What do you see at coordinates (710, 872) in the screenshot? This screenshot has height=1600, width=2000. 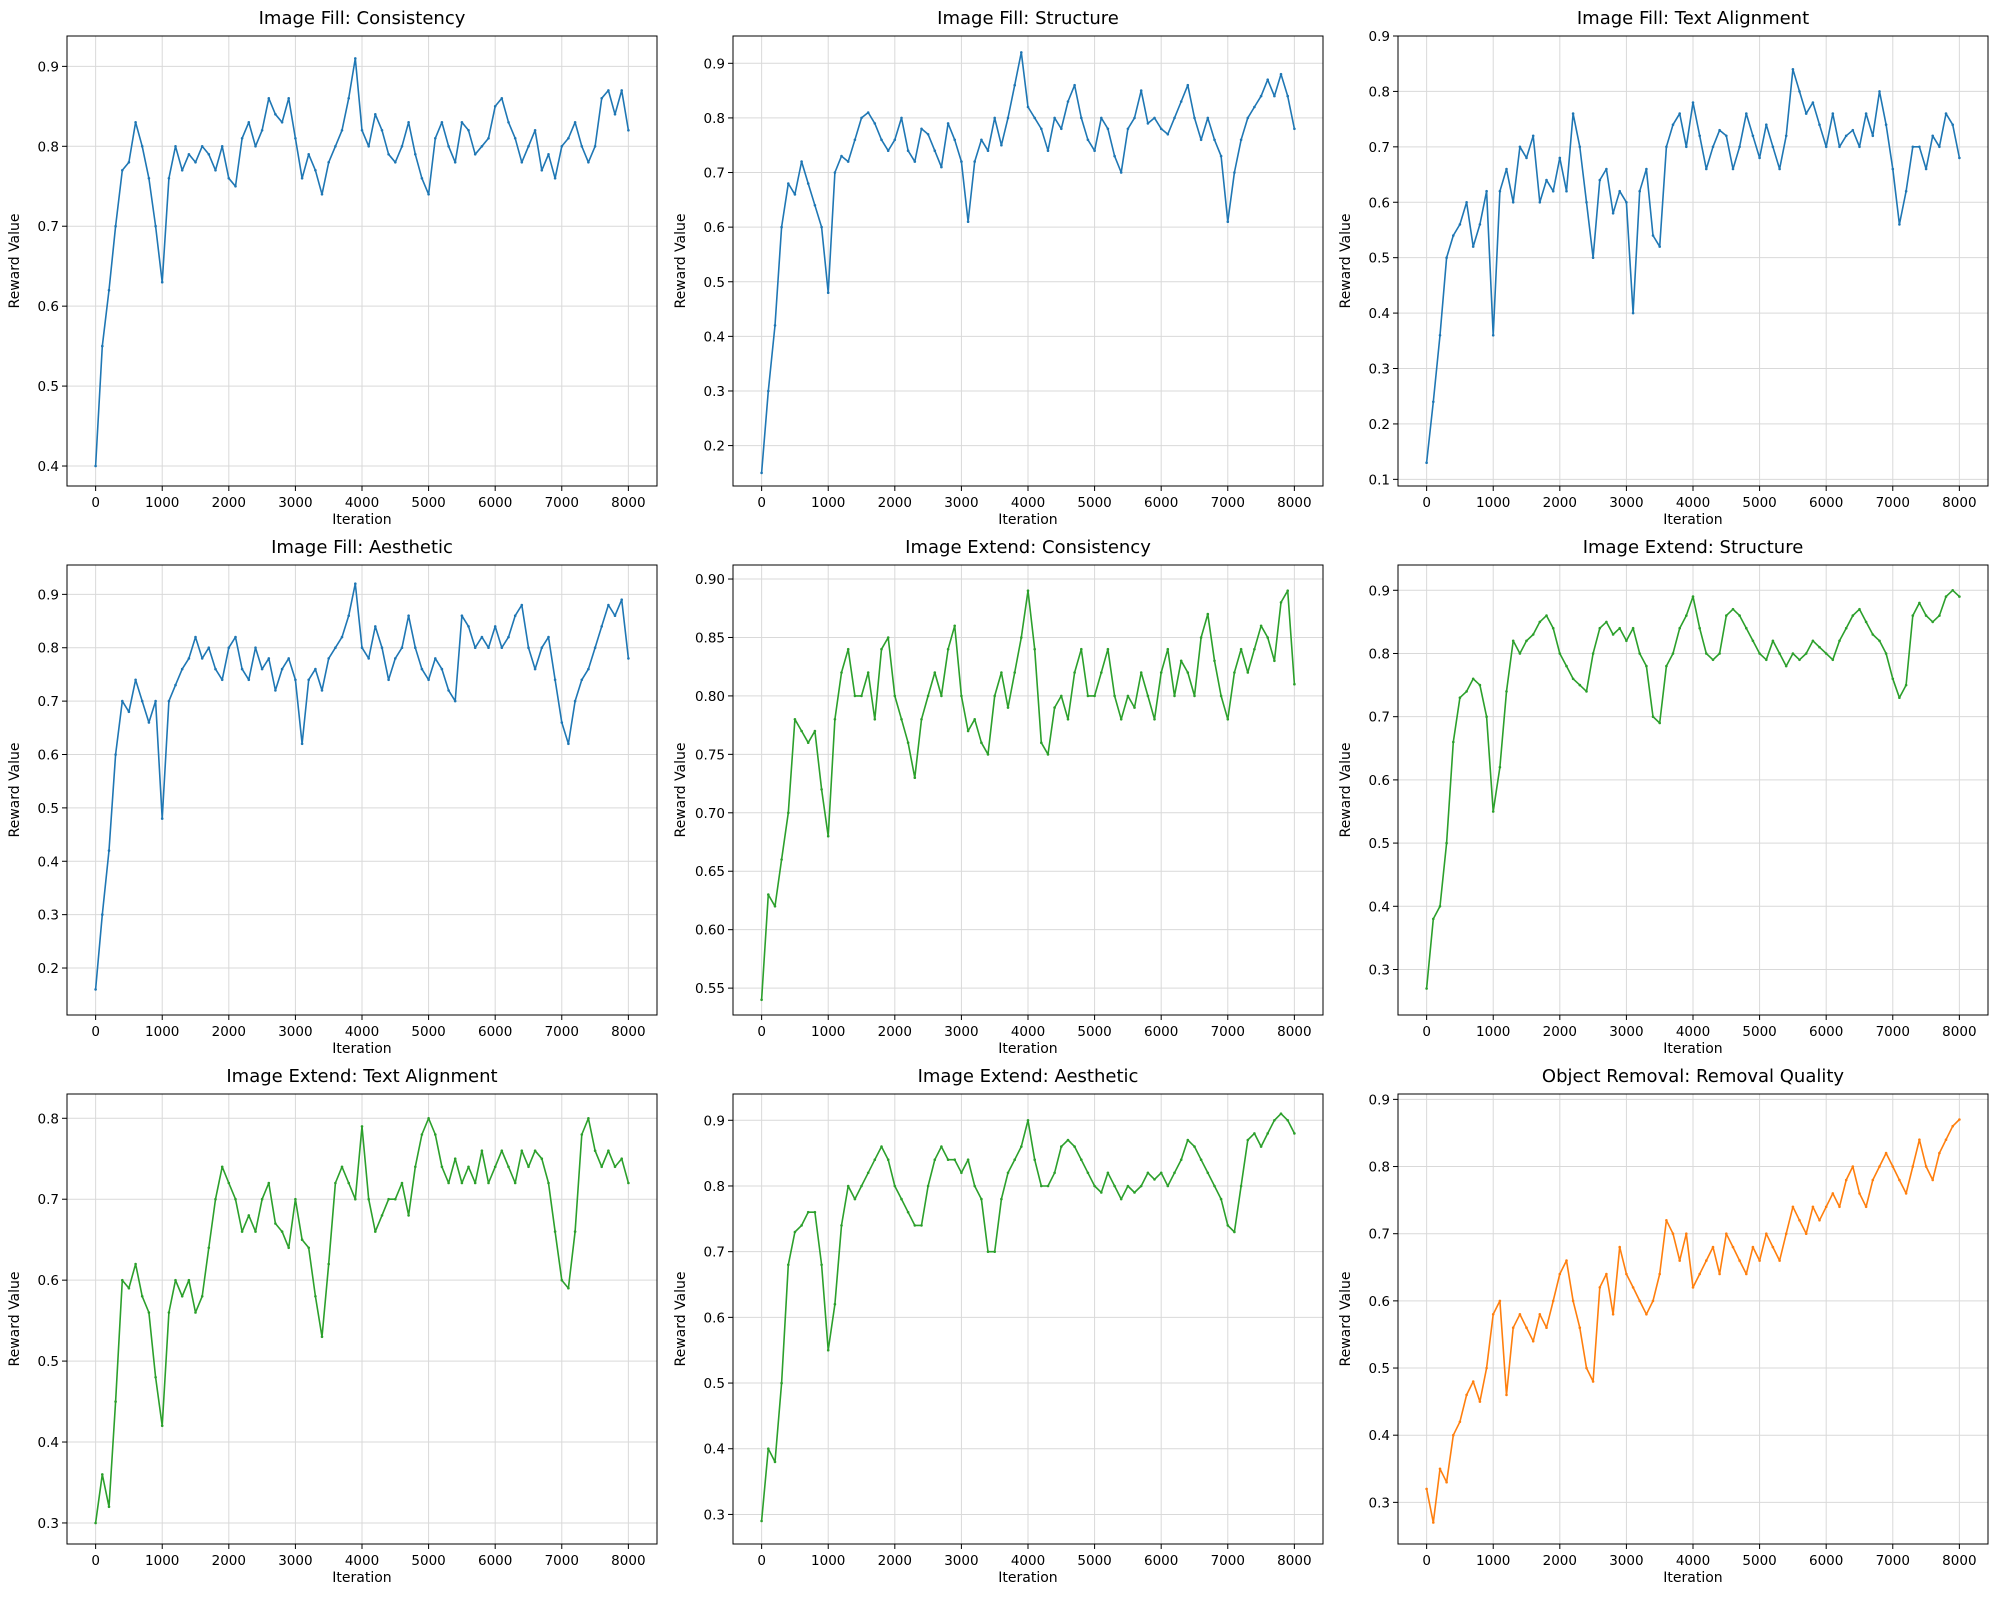 I see `y-tick-label: 0.65` at bounding box center [710, 872].